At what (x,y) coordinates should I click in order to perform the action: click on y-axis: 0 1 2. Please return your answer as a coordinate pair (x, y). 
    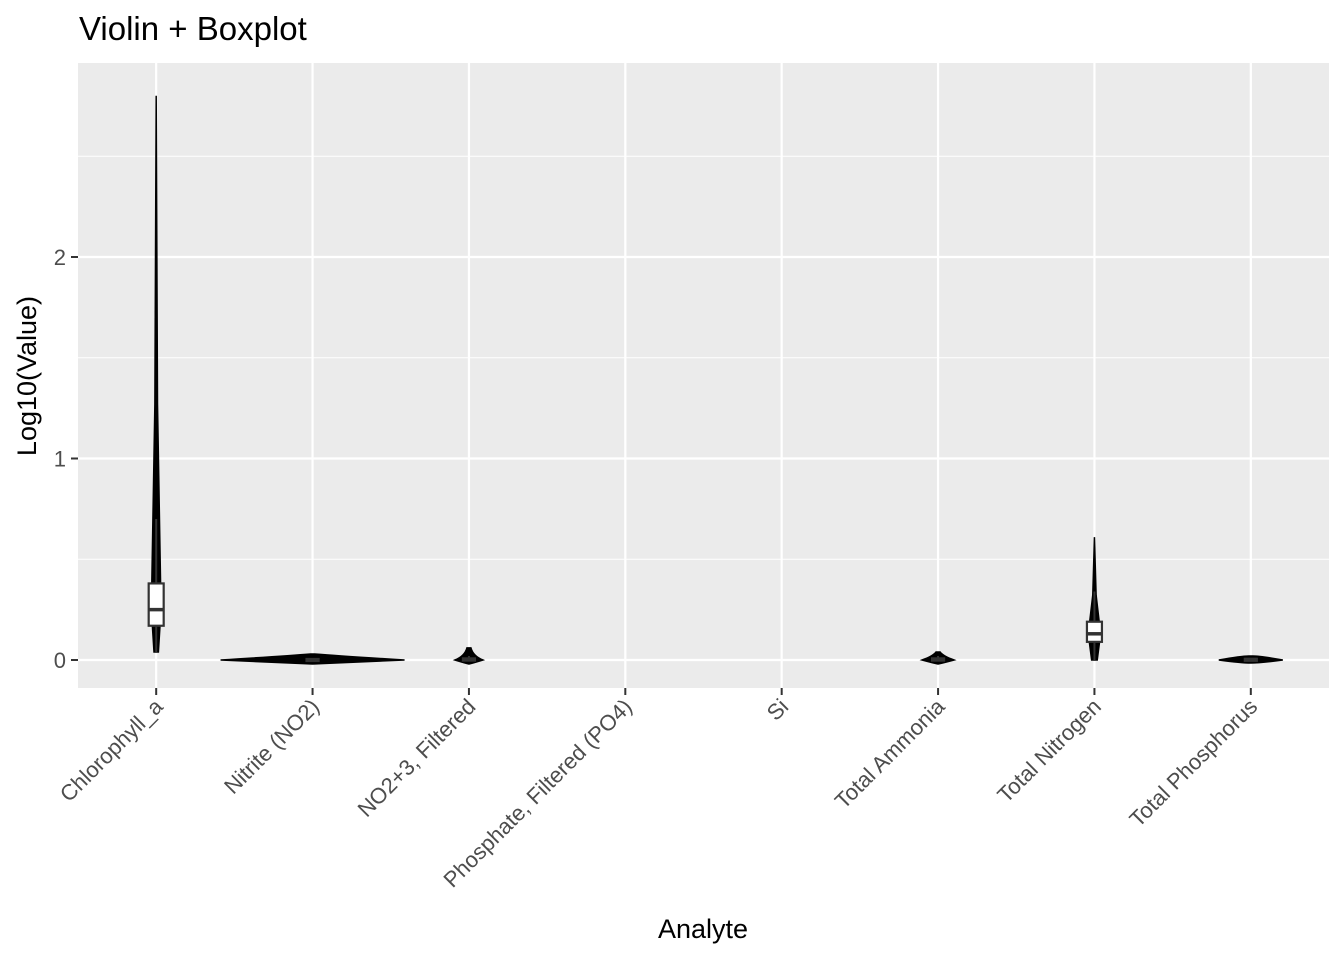
    Looking at the image, I should click on (66, 459).